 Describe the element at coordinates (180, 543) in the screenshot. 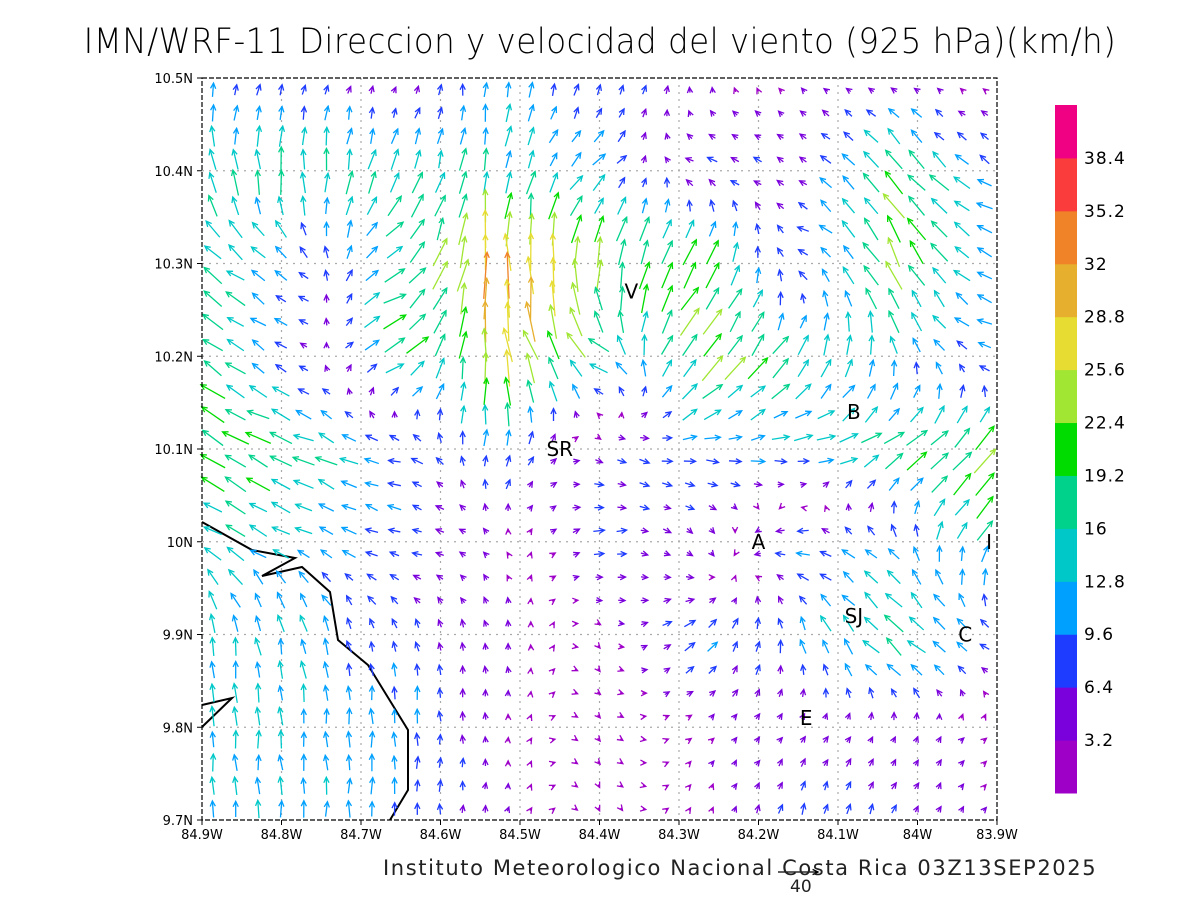

I see `y-tick-label: 10N` at that location.